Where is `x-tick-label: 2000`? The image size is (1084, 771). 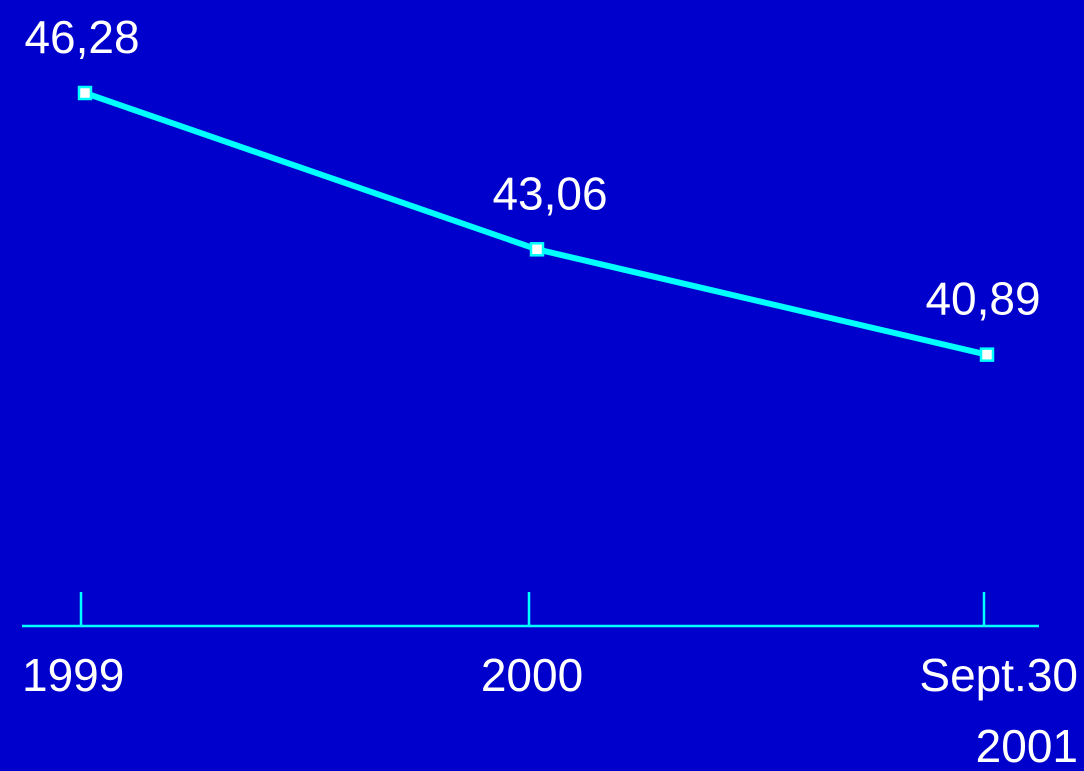 x-tick-label: 2000 is located at coordinates (532, 675).